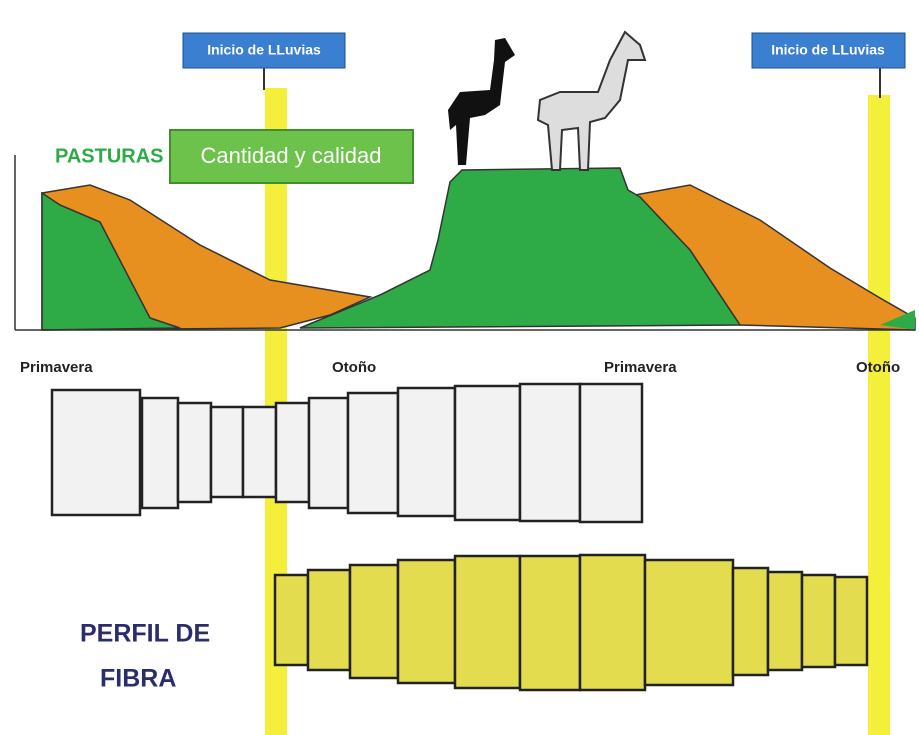 This screenshot has width=919, height=735. Describe the element at coordinates (145, 634) in the screenshot. I see `fiber-profile-label: PERFIL DE` at that location.